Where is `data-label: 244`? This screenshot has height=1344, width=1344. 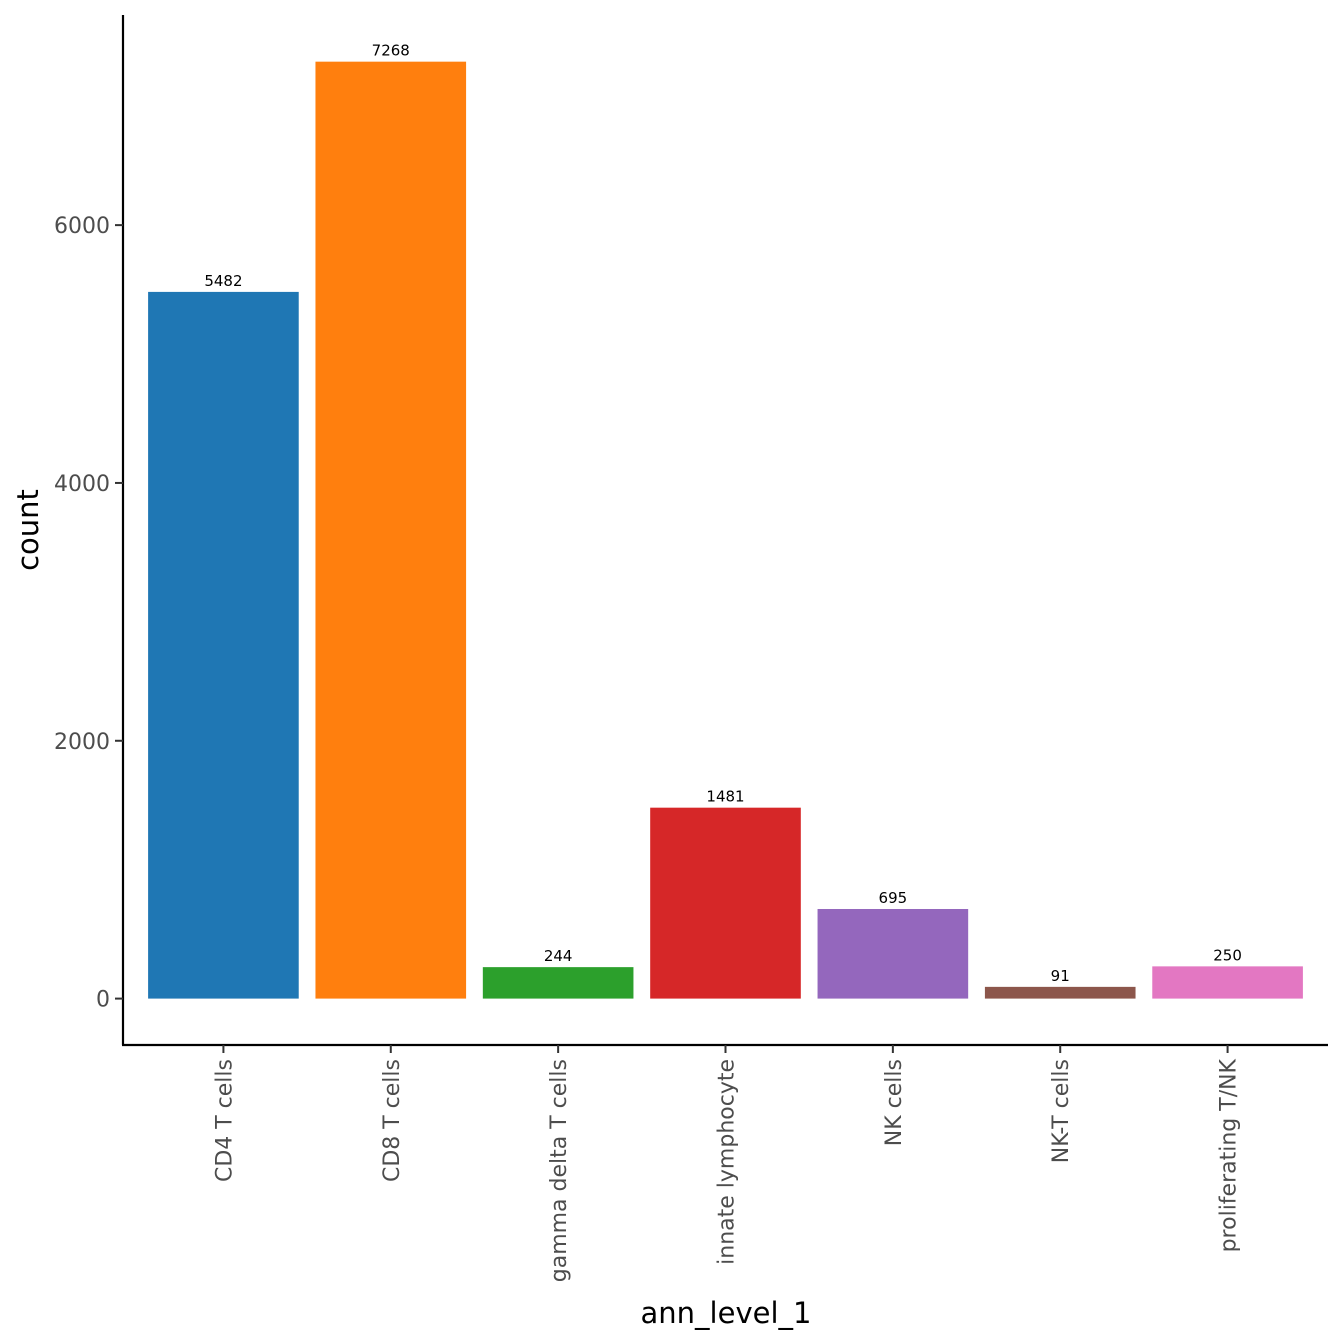
data-label: 244 is located at coordinates (558, 956).